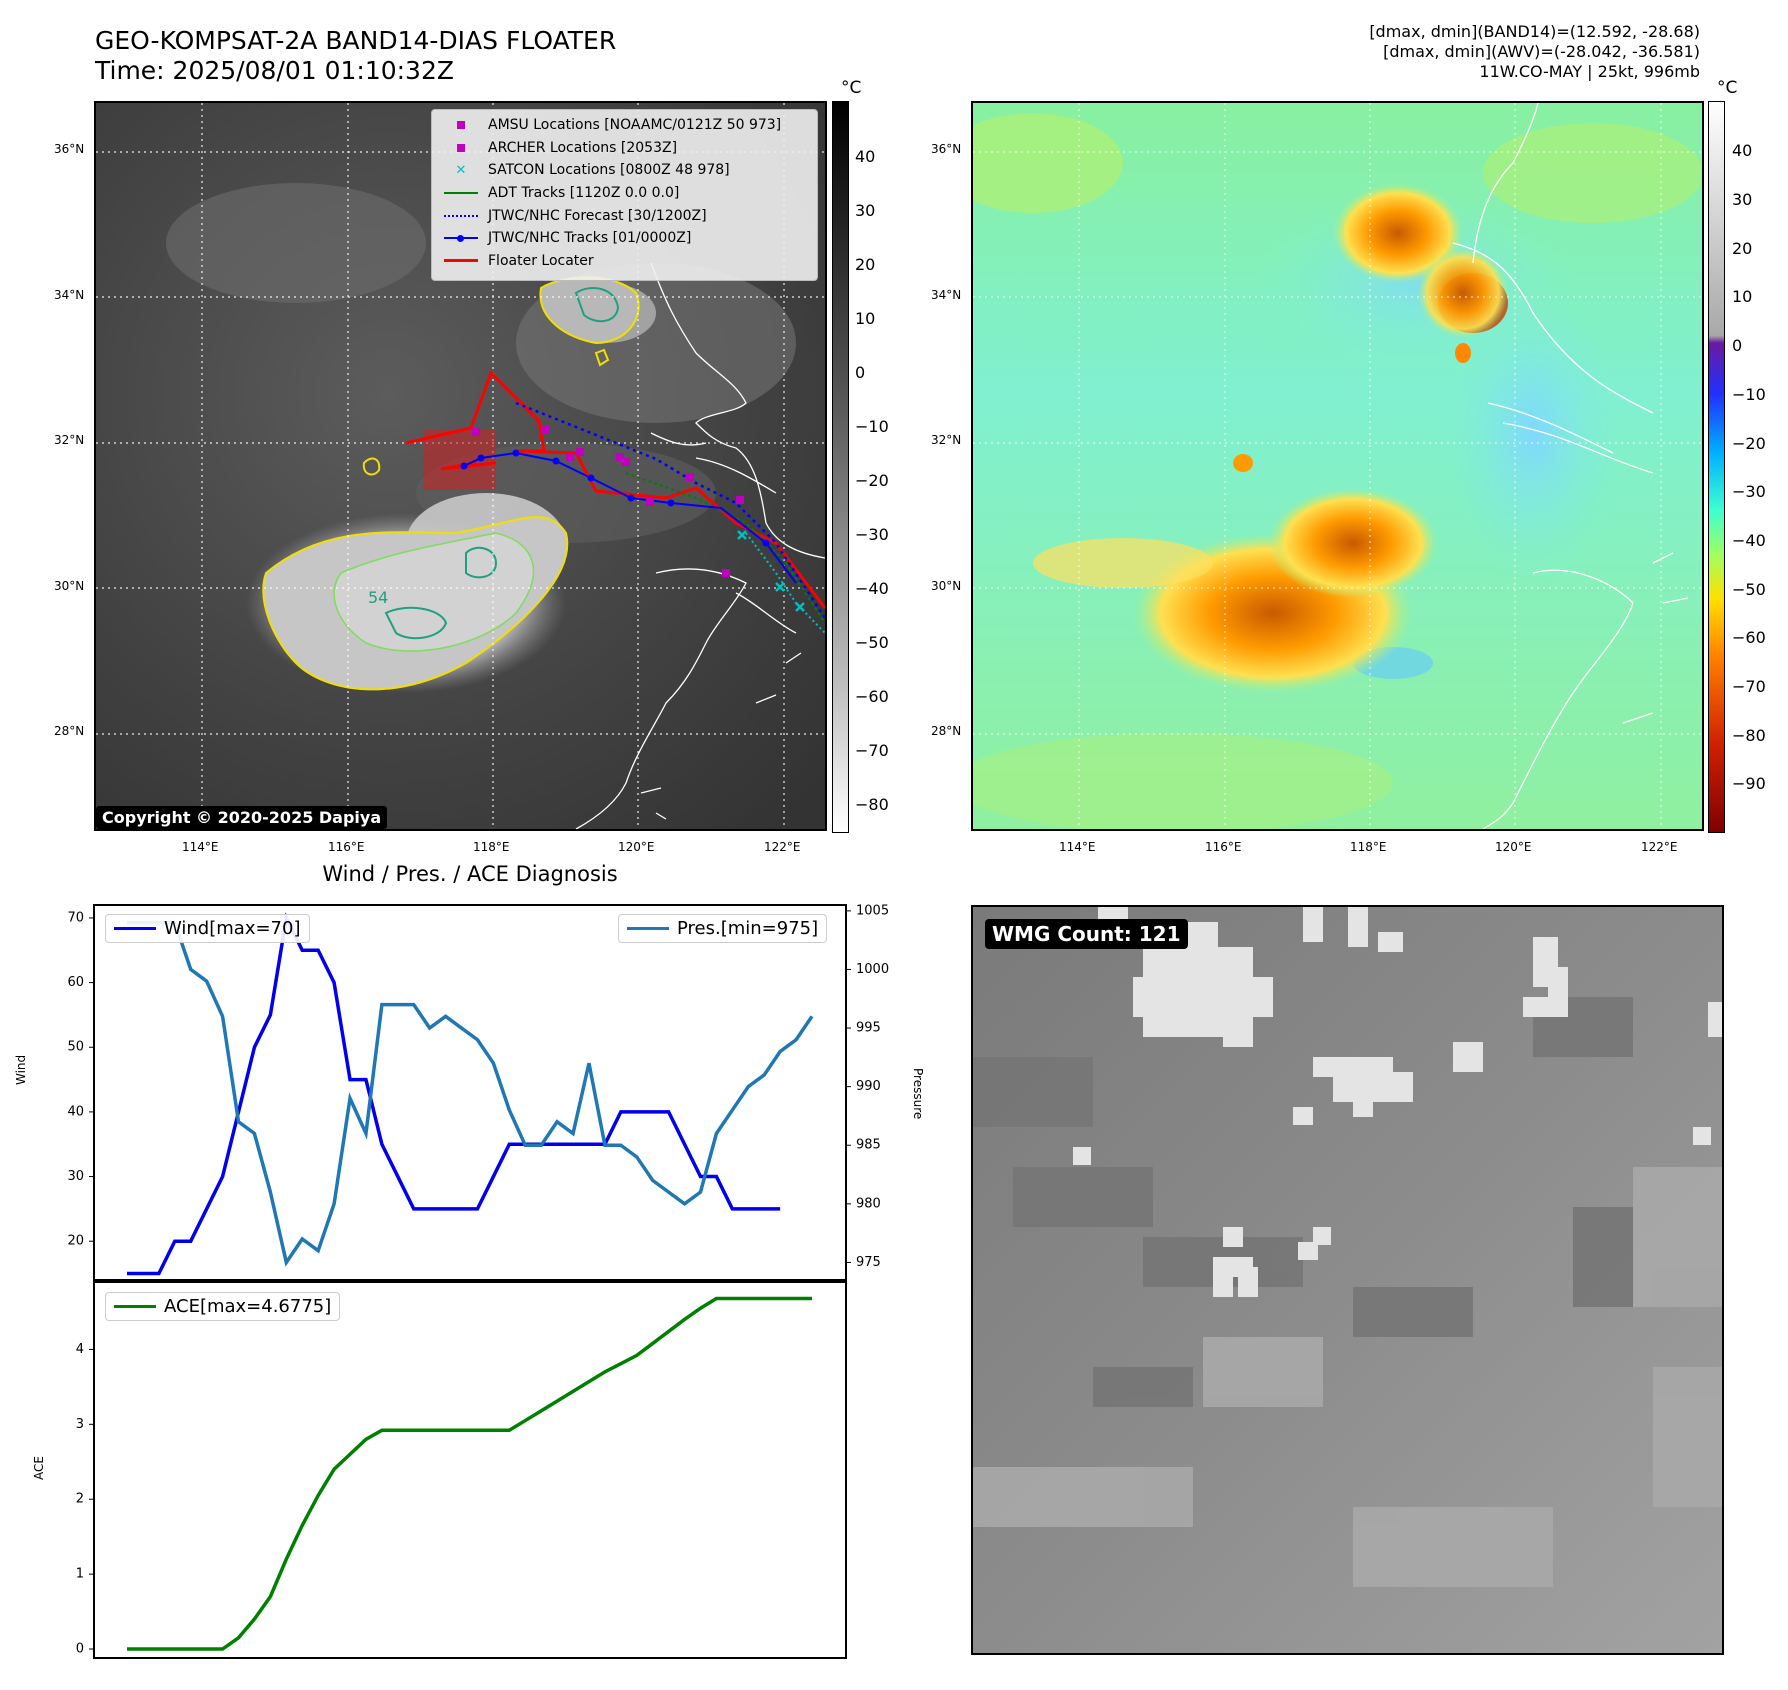  What do you see at coordinates (461, 238) in the screenshot?
I see `jtwc-line-icon` at bounding box center [461, 238].